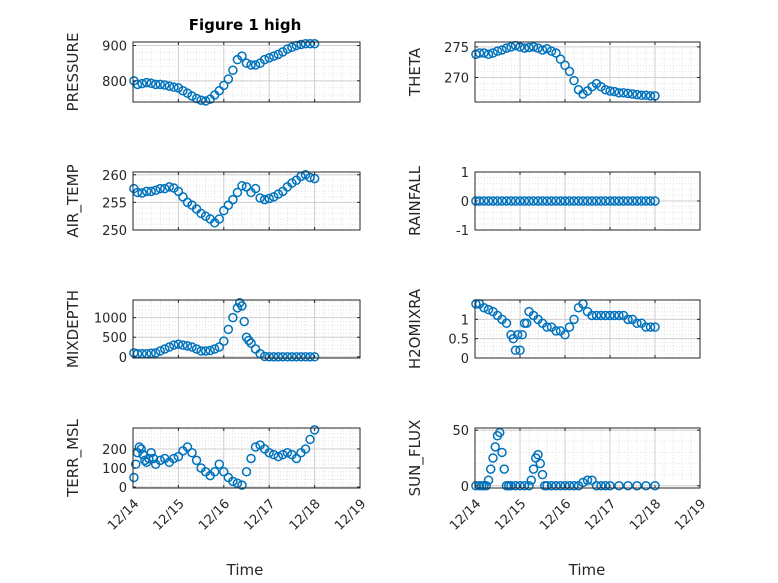 This screenshot has height=583, width=778. I want to click on y-tick-label: 270, so click(456, 79).